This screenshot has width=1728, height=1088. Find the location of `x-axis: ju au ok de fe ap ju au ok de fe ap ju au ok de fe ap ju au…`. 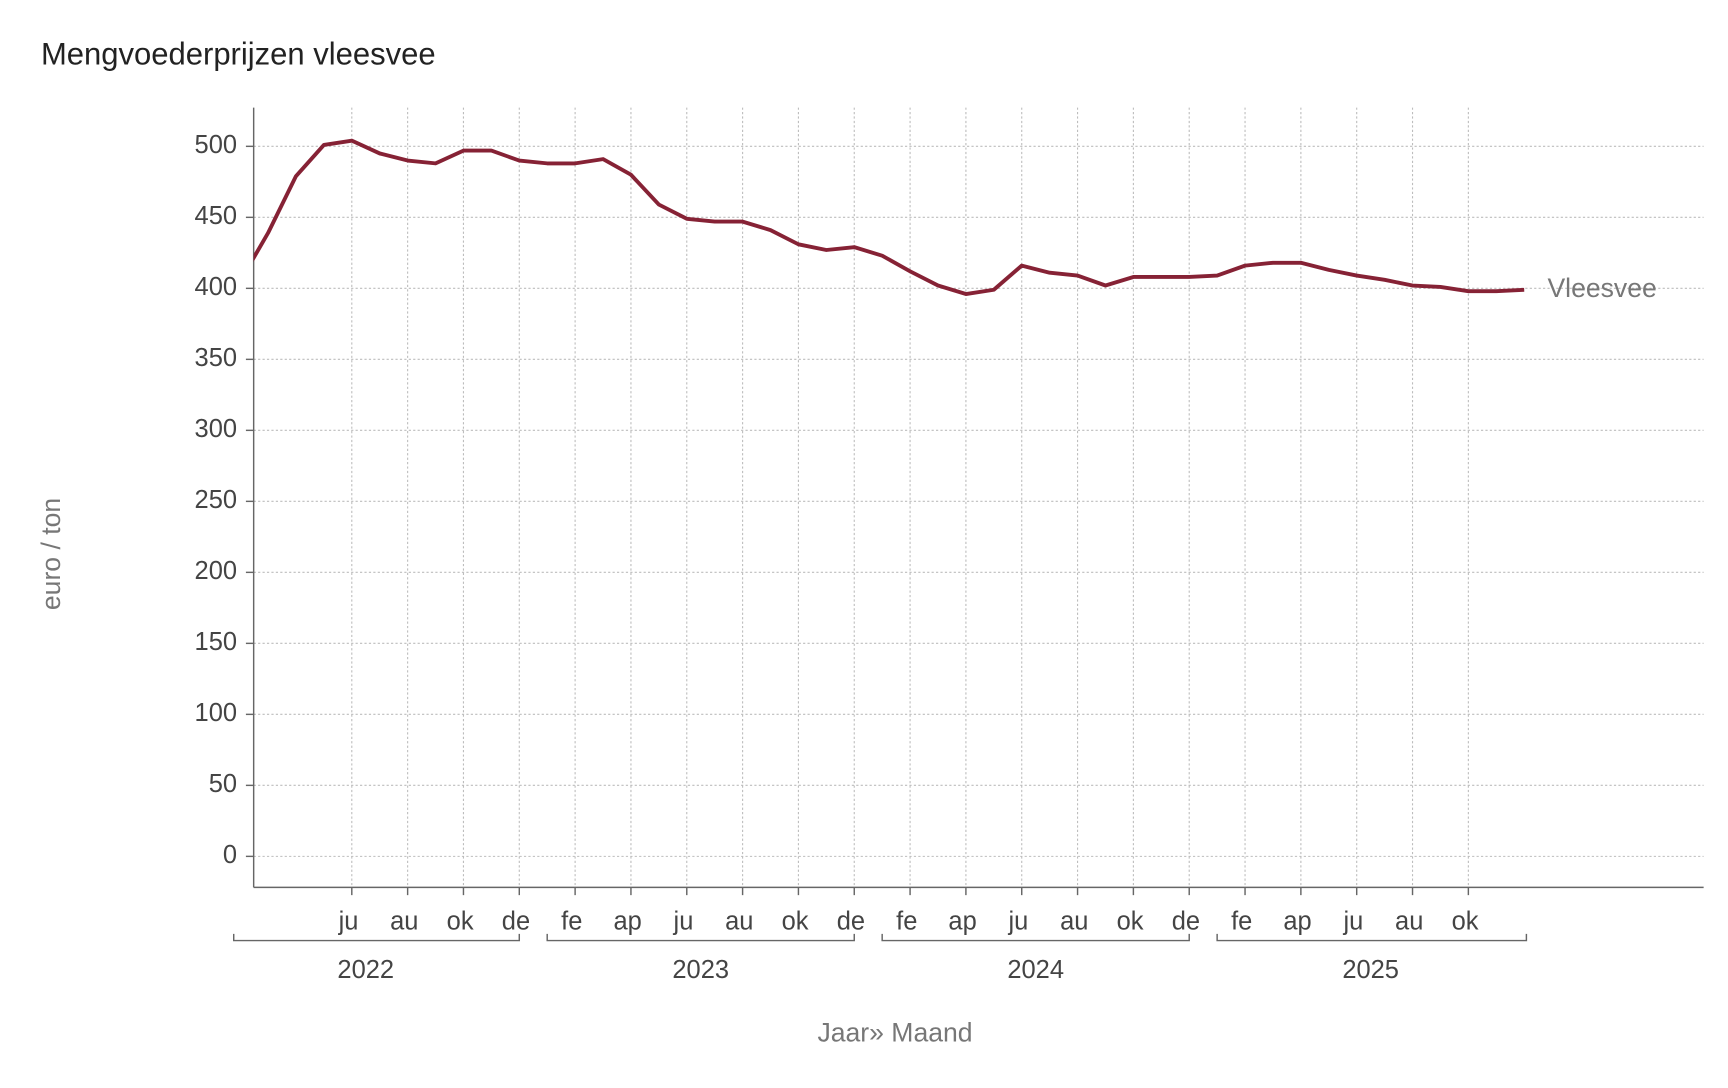

x-axis: ju au ok de fe ap ju au ok de fe ap ju au ok de fe ap ju au… is located at coordinates (968, 935).